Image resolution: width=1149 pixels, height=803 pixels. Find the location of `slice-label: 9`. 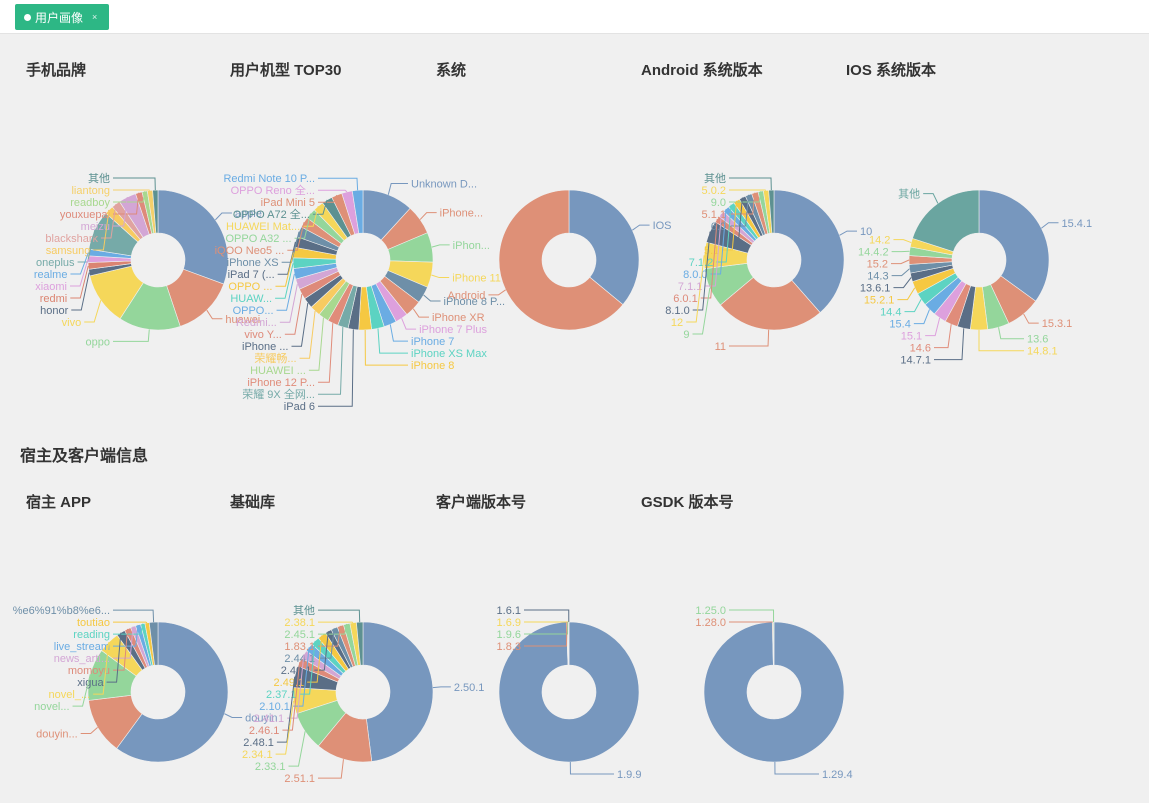

slice-label: 9 is located at coordinates (686, 335).